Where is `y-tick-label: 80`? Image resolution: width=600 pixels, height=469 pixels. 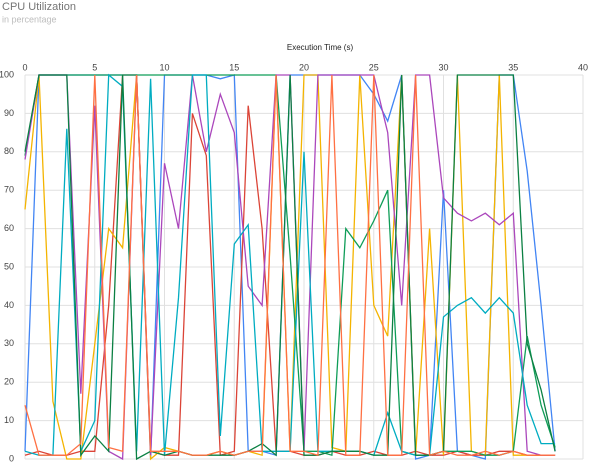 y-tick-label: 80 is located at coordinates (9, 151).